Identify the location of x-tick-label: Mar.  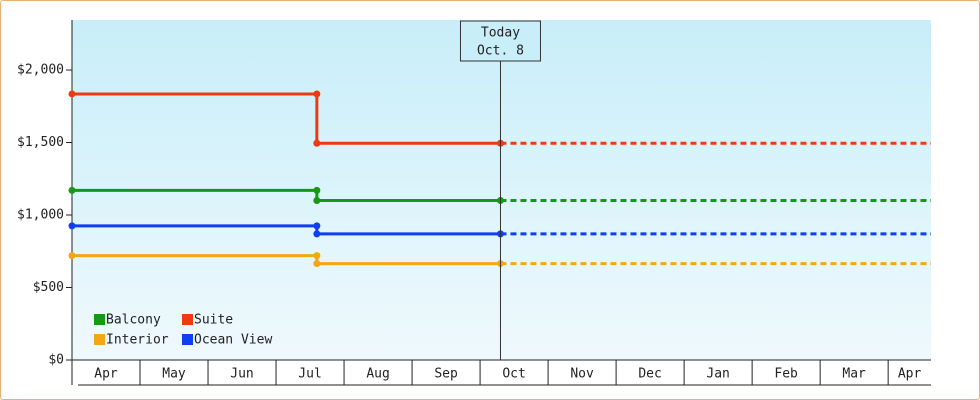
(854, 374).